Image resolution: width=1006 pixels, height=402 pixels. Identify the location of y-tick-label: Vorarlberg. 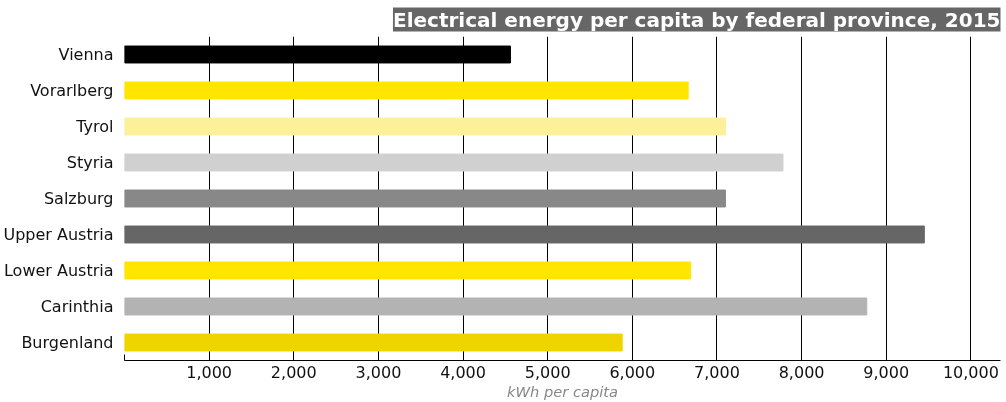
(72, 90).